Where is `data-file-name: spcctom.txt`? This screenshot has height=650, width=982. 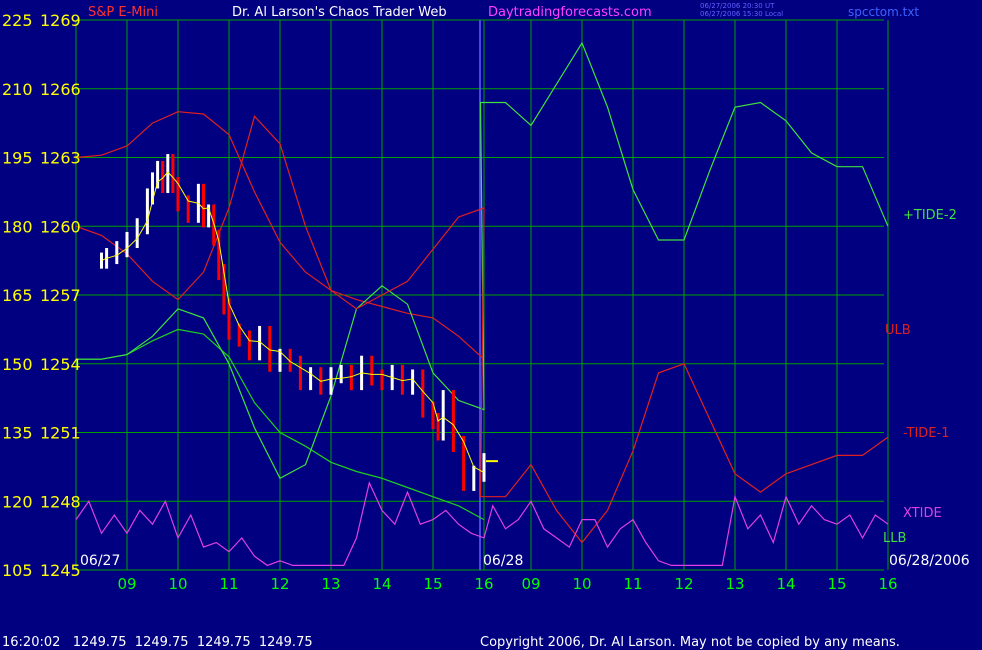
data-file-name: spcctom.txt is located at coordinates (883, 12).